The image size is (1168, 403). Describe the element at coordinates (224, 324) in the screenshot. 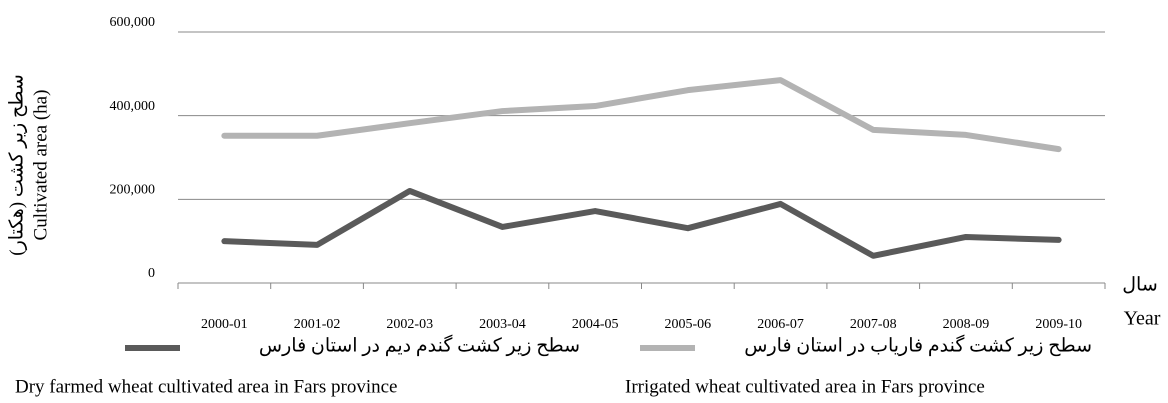

I see `x-tick-label: 2000-01` at that location.